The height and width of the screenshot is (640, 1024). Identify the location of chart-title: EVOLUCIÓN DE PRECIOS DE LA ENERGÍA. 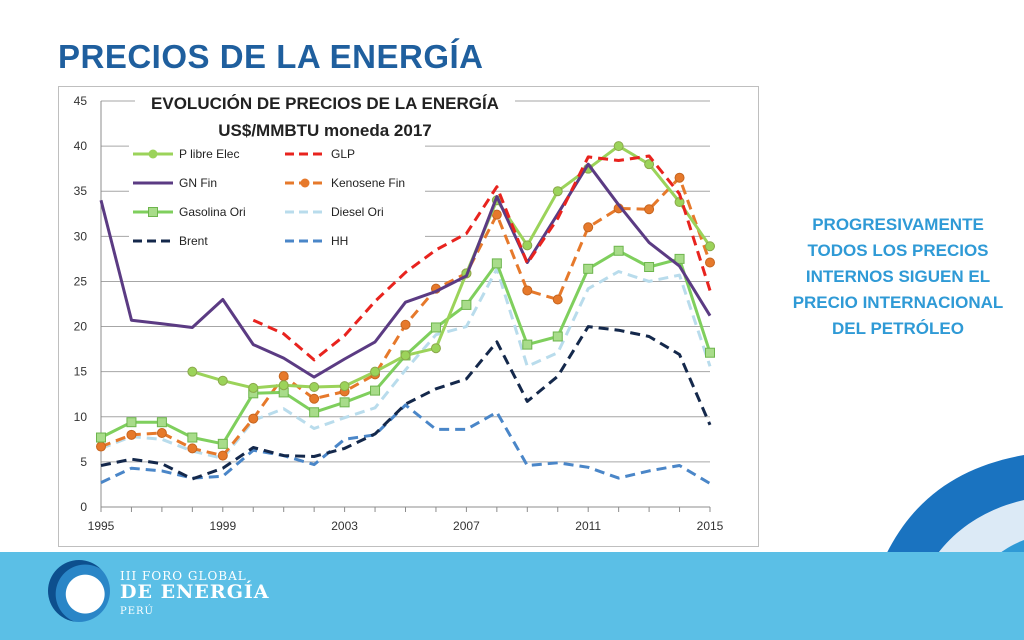
(325, 103).